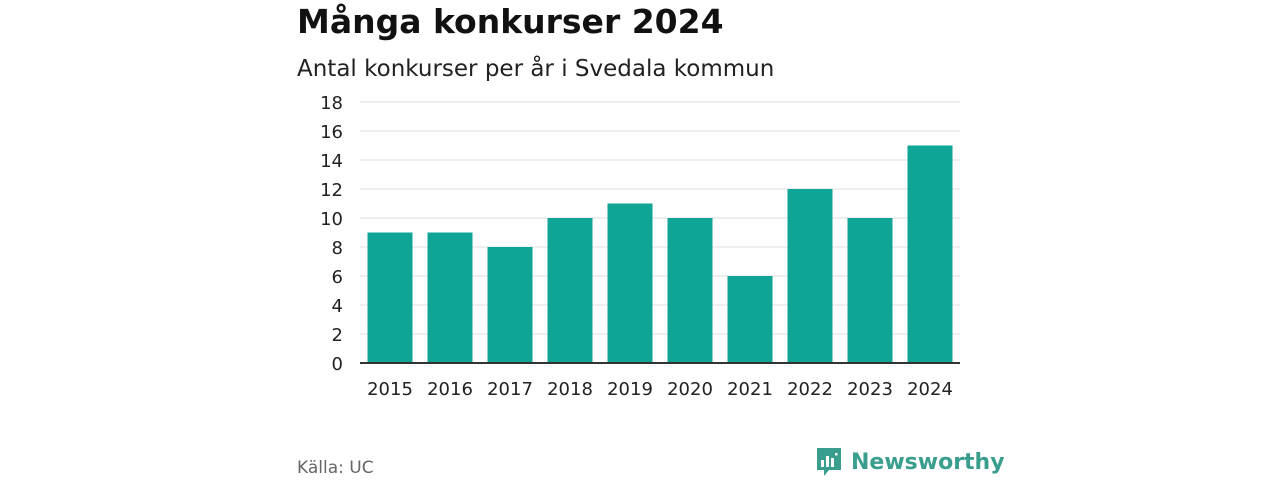  I want to click on brand-logo: Newsworthy, so click(910, 462).